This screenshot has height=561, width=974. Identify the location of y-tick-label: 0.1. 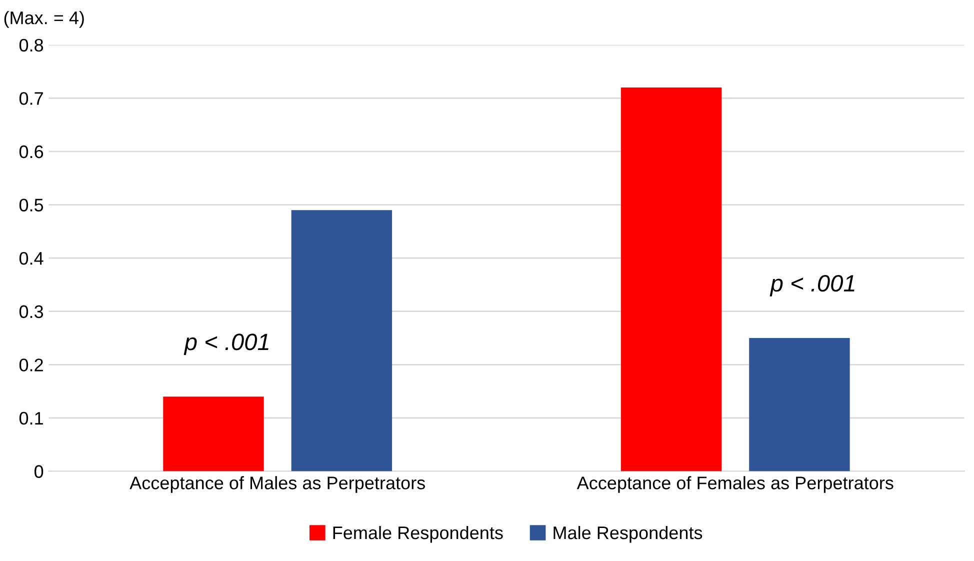
(31, 418).